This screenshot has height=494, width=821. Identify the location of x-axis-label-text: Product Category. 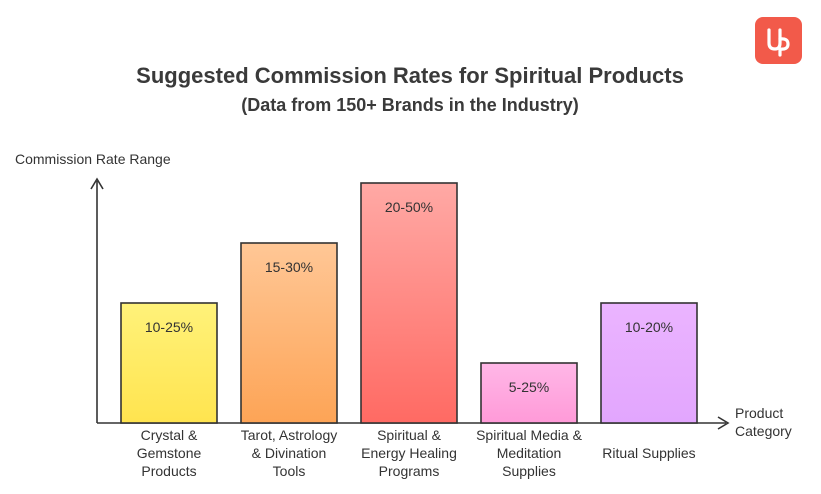
(763, 422).